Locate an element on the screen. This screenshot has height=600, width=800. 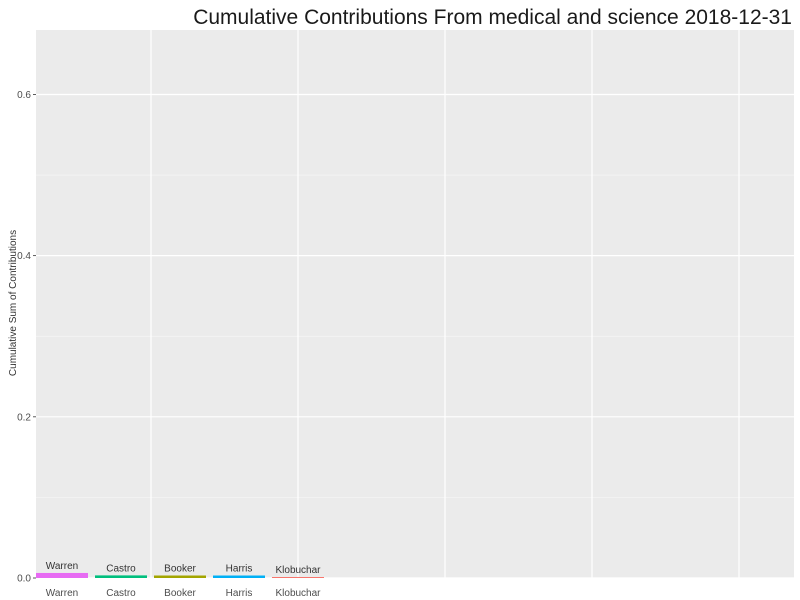
y-tick-label: 0.2 is located at coordinates (24, 417).